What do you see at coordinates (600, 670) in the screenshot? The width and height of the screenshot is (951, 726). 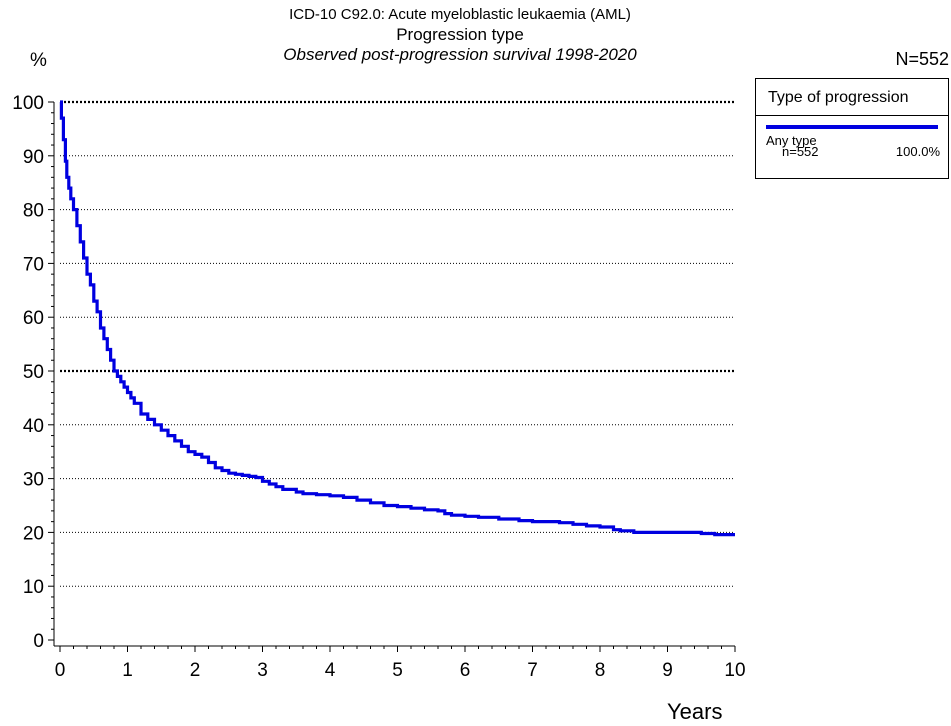 I see `x-tick-label-8: 8` at bounding box center [600, 670].